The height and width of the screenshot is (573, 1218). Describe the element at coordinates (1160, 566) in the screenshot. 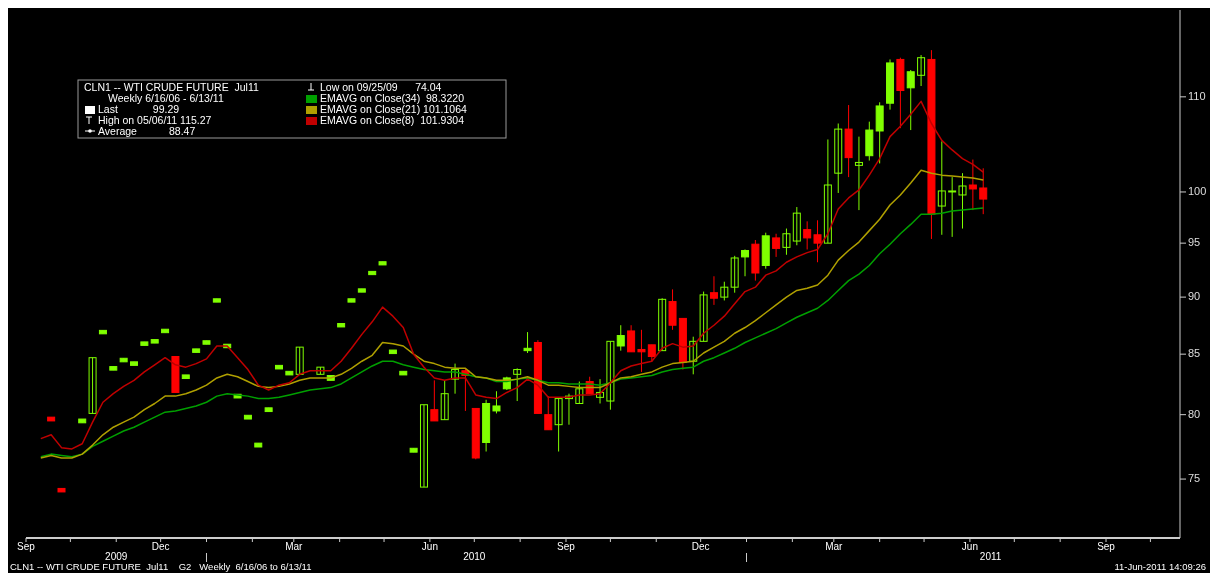

I see `text: 11-Jun-2011 14:09:26` at that location.